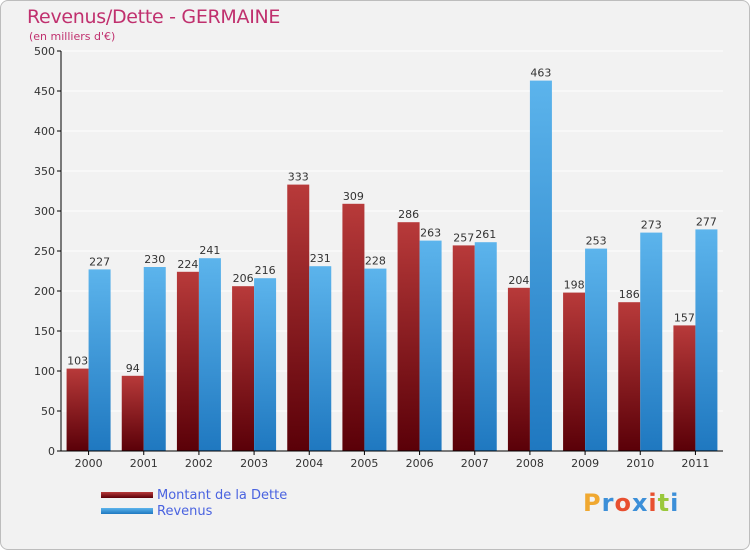 This screenshot has width=750, height=550. What do you see at coordinates (72, 36) in the screenshot?
I see `chart-subtitle: (en milliers d'€)` at bounding box center [72, 36].